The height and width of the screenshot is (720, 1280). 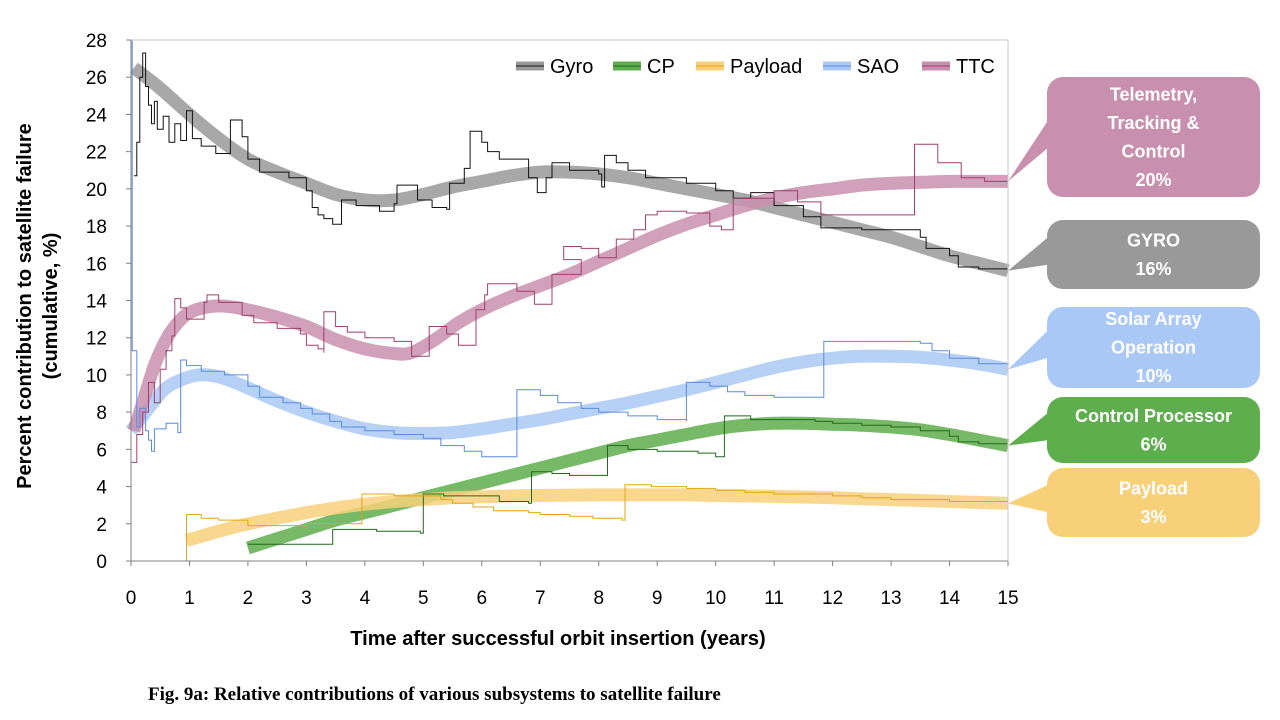 What do you see at coordinates (97, 115) in the screenshot?
I see `y-tick-label: 24` at bounding box center [97, 115].